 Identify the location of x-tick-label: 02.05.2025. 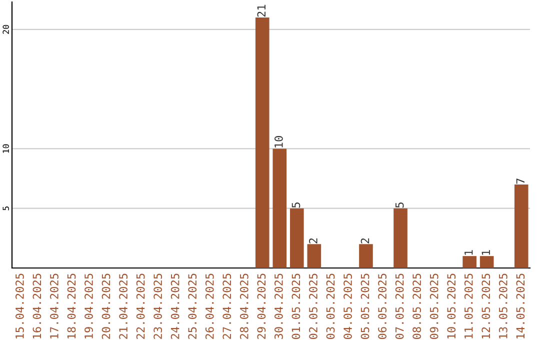
(313, 307).